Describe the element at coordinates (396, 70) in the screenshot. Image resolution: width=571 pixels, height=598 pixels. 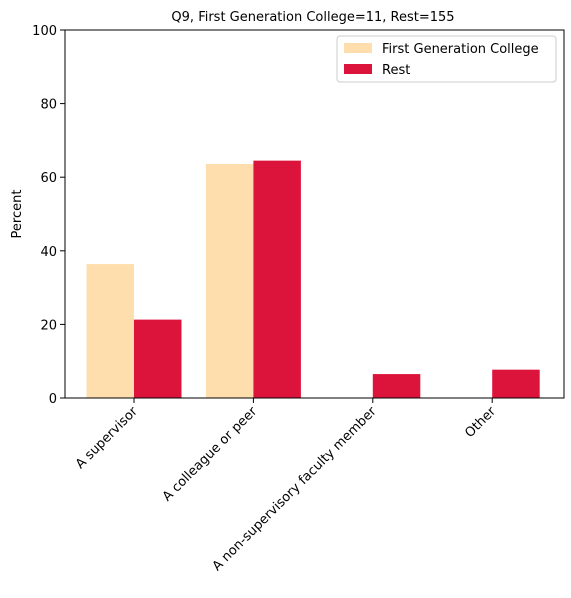
I see `legend-label-1: Rest` at that location.